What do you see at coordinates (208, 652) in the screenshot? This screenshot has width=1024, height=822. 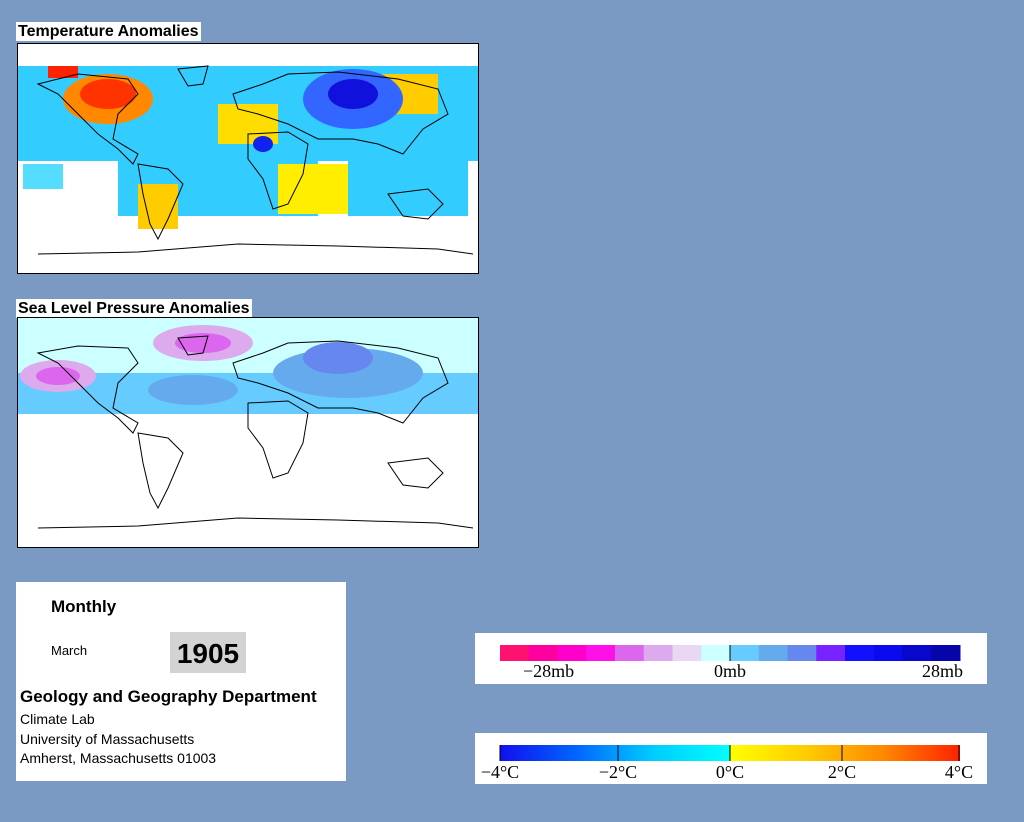 I see `year-display: 1905` at bounding box center [208, 652].